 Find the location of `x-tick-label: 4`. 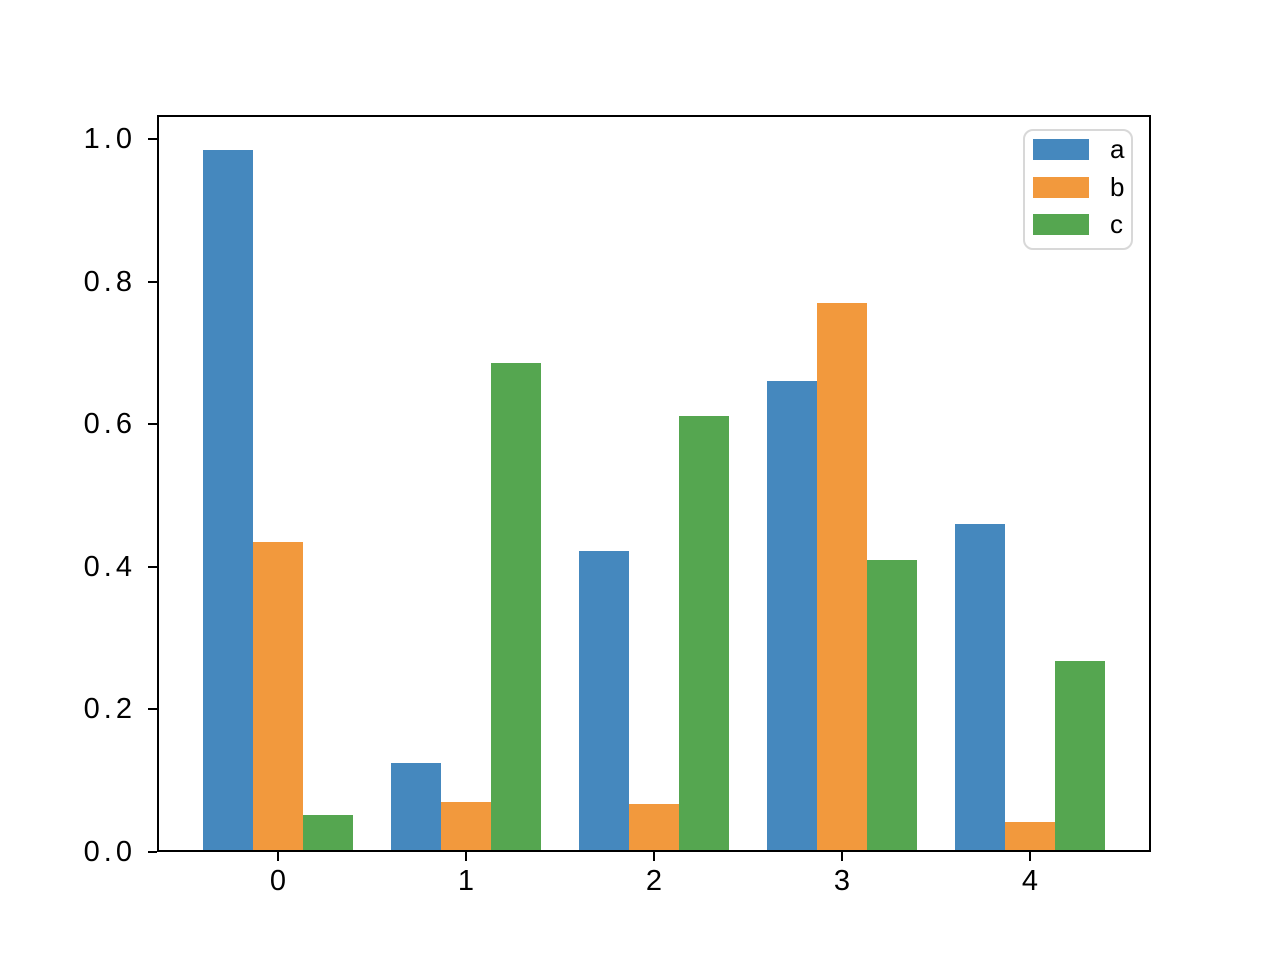

x-tick-label: 4 is located at coordinates (1030, 881).